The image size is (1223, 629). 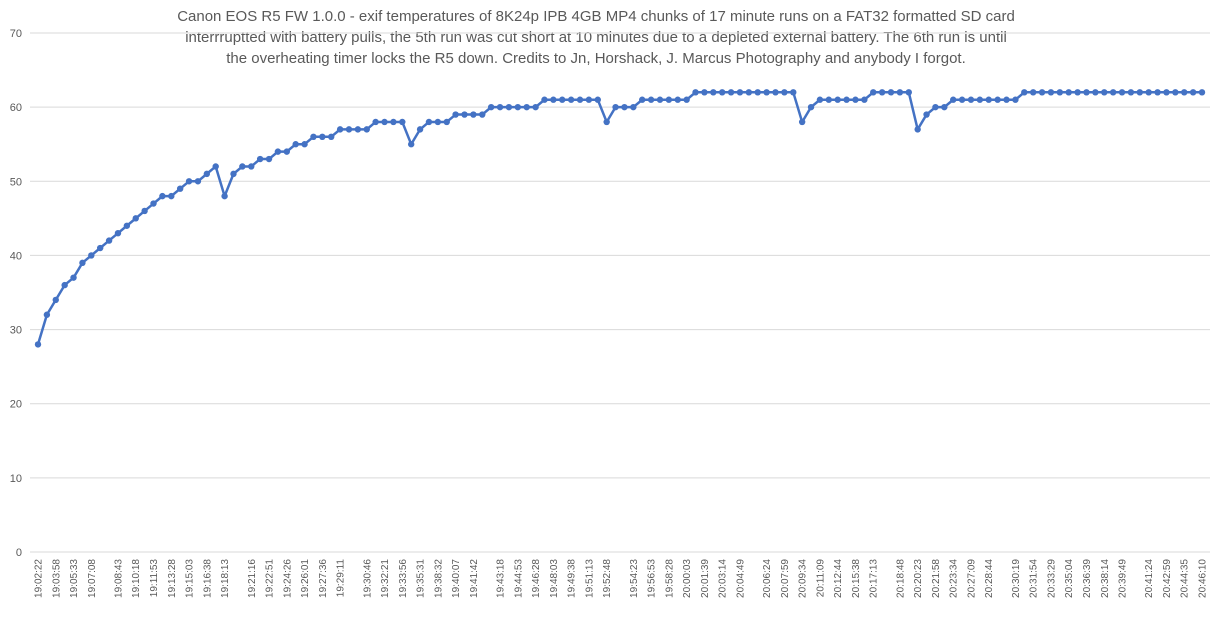 I want to click on x-tick-label: 19:52:48, so click(x=607, y=578).